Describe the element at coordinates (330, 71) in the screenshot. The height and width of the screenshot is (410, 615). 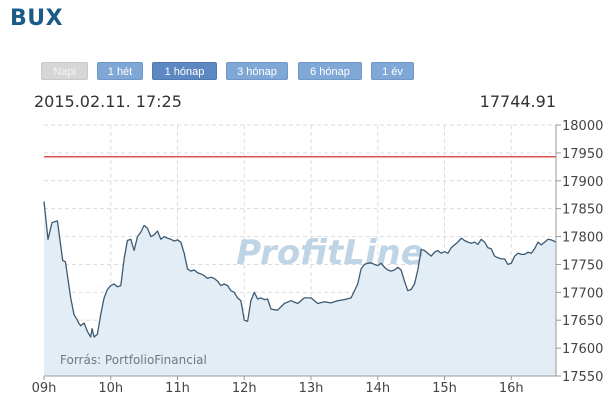
I see `range-button-5: 6 hónap` at that location.